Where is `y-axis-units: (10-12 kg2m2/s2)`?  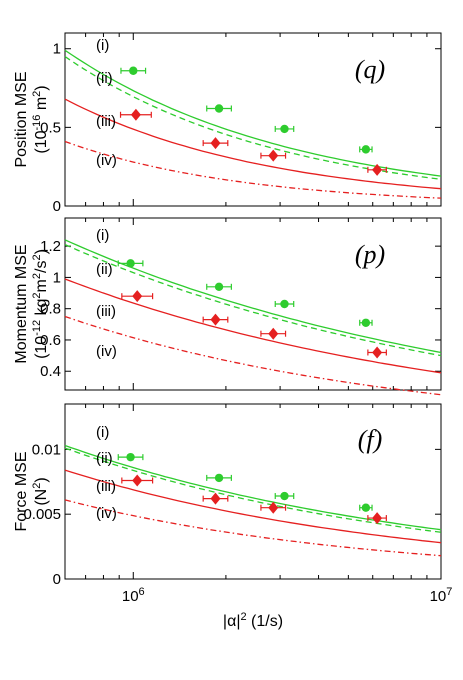
y-axis-units: (10-12 kg2m2/s2) is located at coordinates (40, 304).